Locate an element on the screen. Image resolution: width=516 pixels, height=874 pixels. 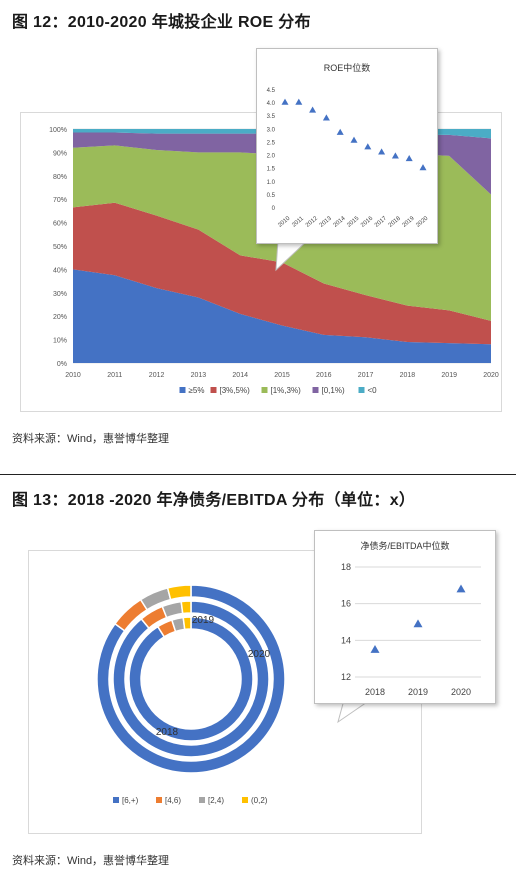
legend-label: ≥5% is located at coordinates (197, 390).